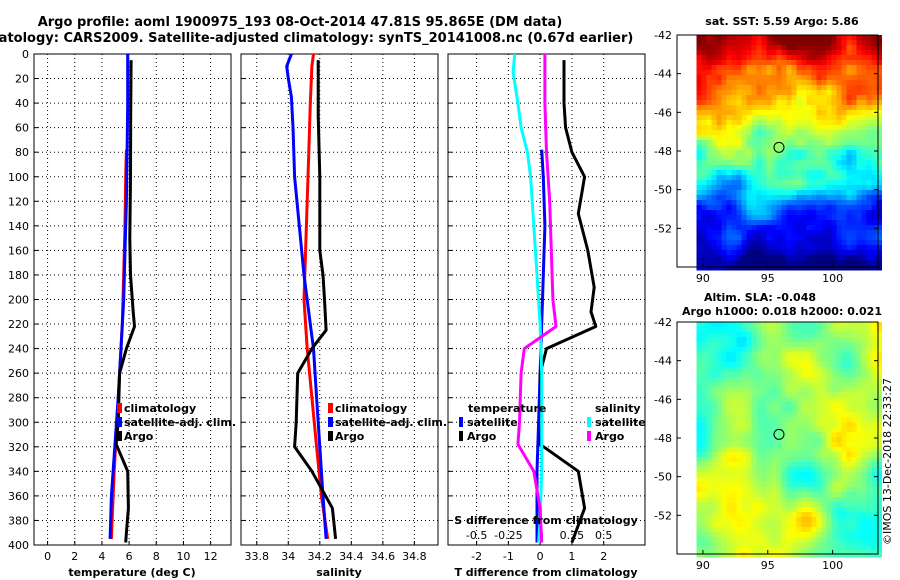 The height and width of the screenshot is (580, 900). Describe the element at coordinates (663, 438) in the screenshot. I see `sla-lat-tick-label: -48` at that location.